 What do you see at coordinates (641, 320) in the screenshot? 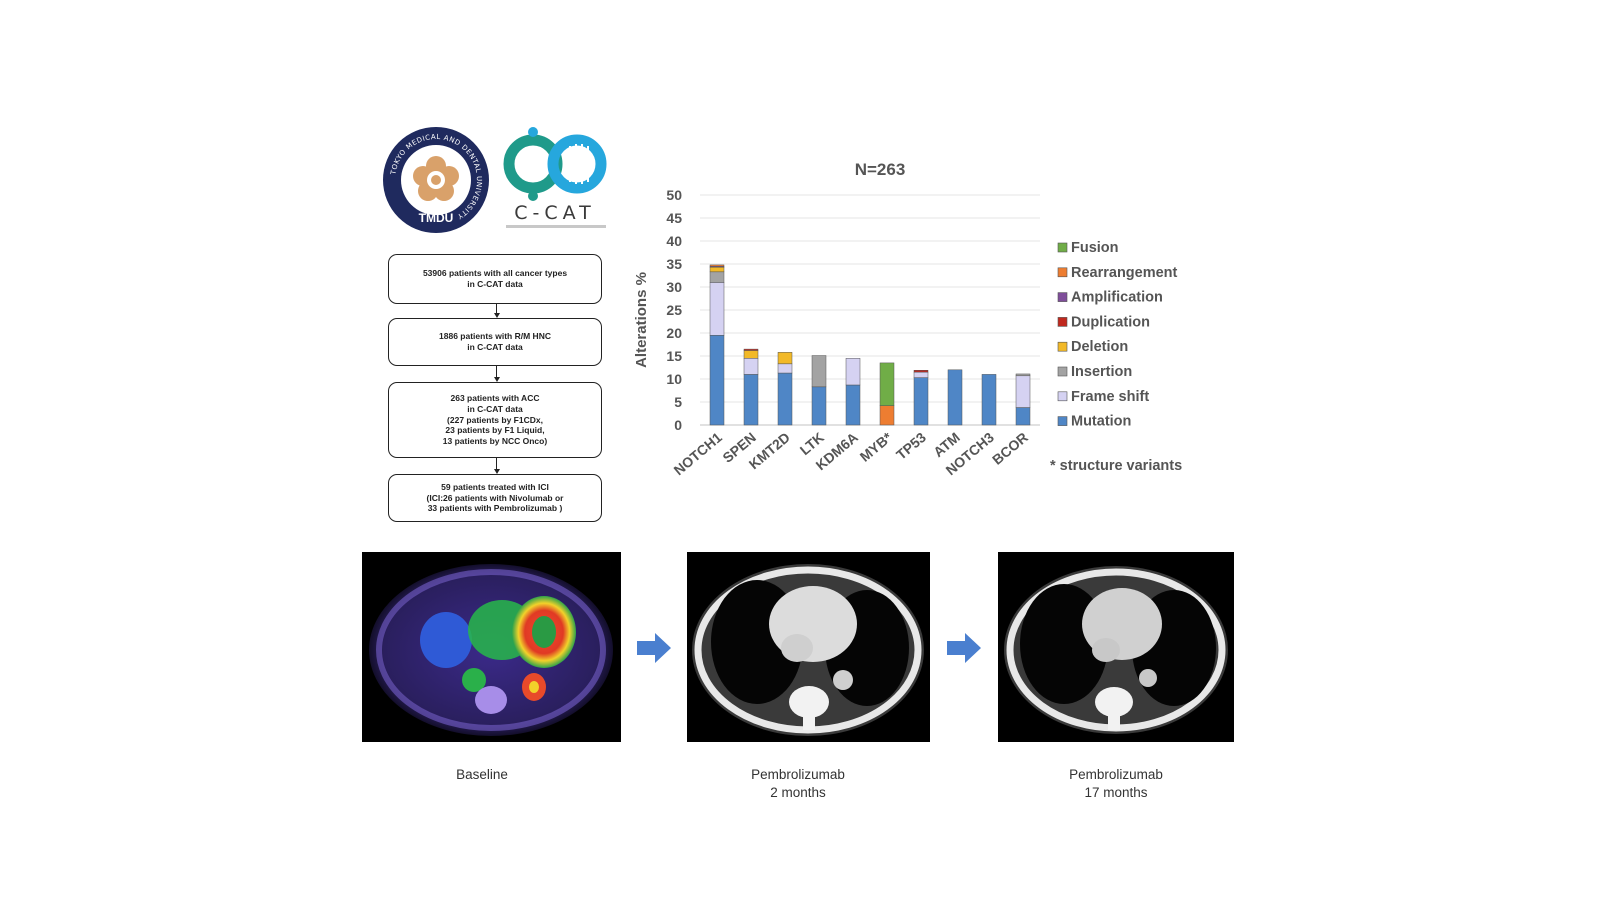
I see `y-axis-label: Alterations %` at bounding box center [641, 320].